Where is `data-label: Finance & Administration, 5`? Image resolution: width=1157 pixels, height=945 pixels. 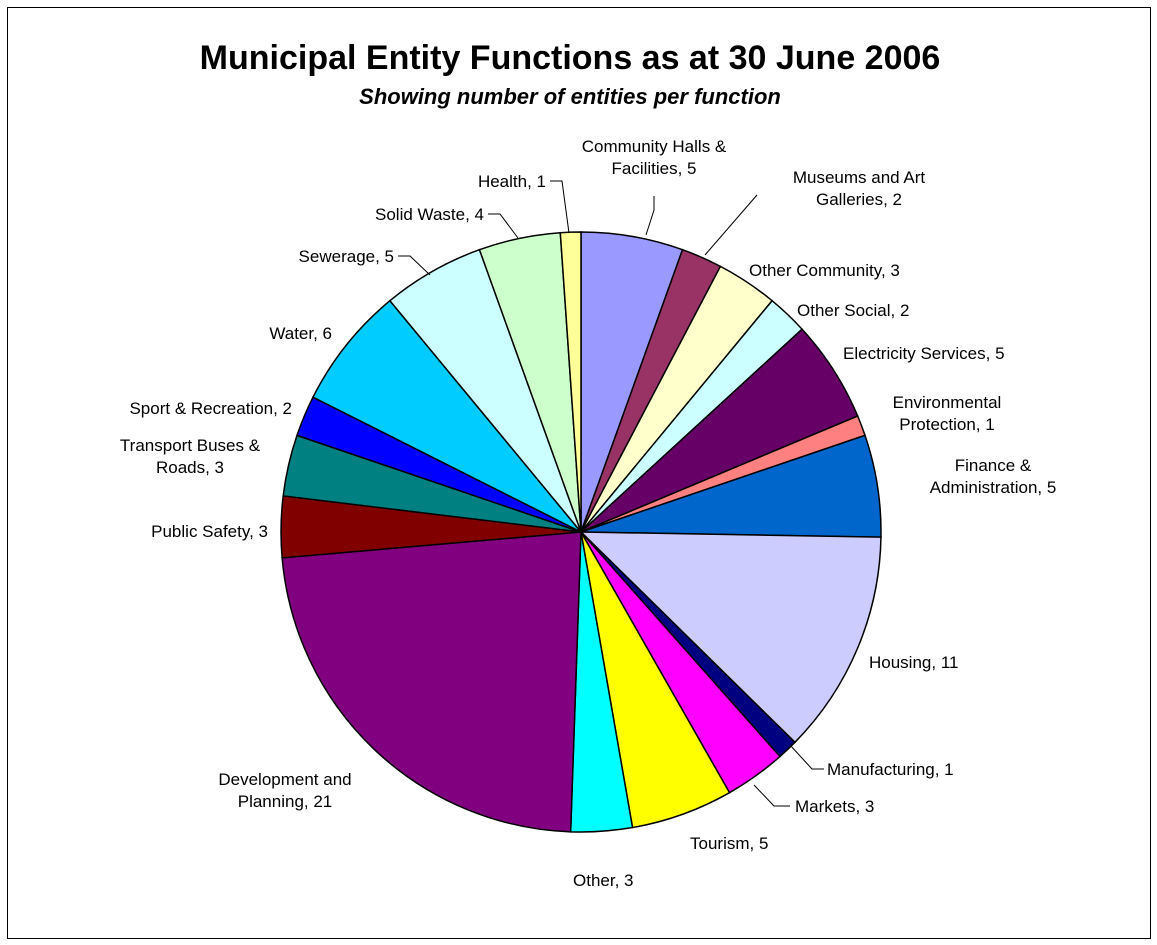
data-label: Finance & Administration, 5 is located at coordinates (993, 476).